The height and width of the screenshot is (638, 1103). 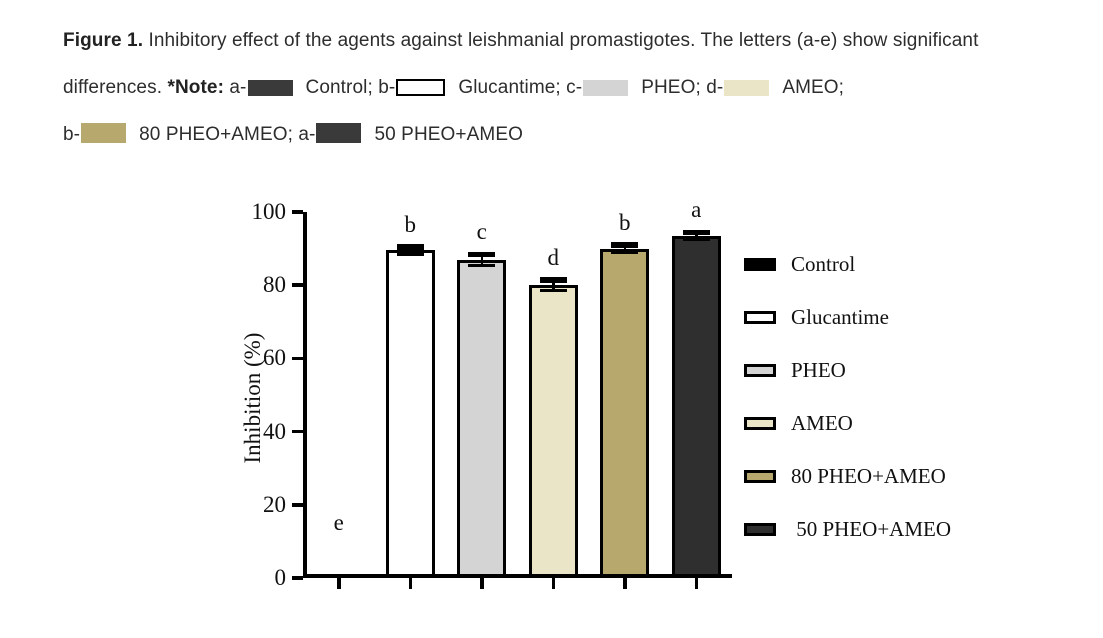 I want to click on significance-letter: a, so click(x=696, y=210).